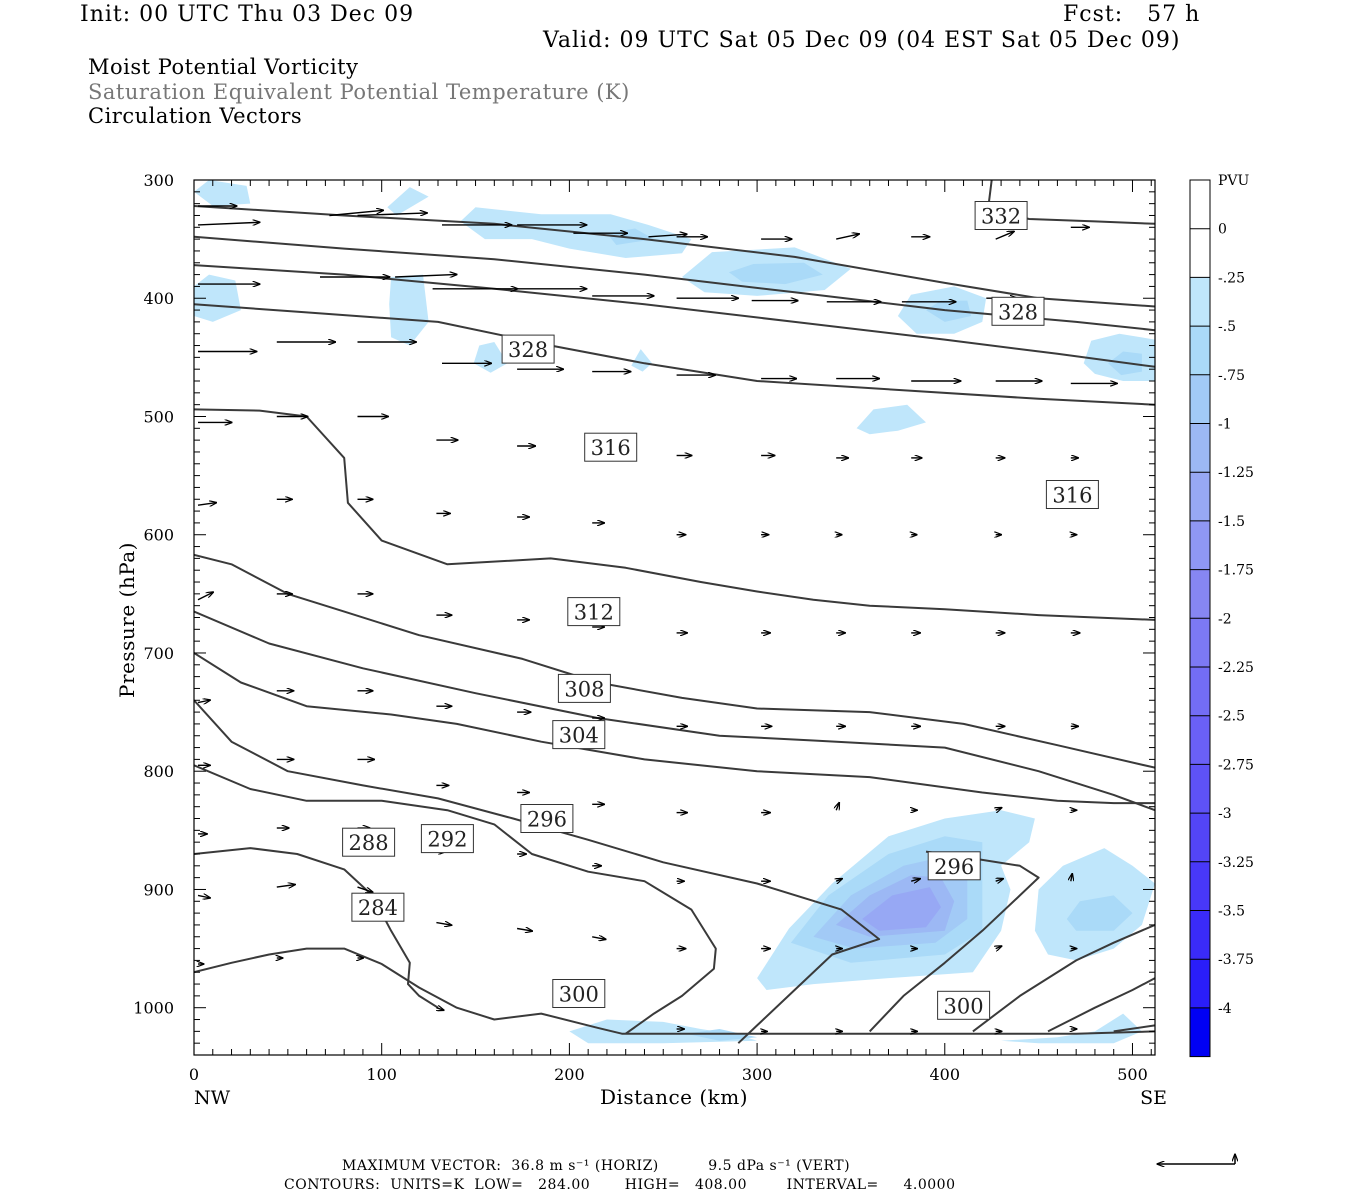  I want to click on x-axis-label: Distance (km), so click(674, 1097).